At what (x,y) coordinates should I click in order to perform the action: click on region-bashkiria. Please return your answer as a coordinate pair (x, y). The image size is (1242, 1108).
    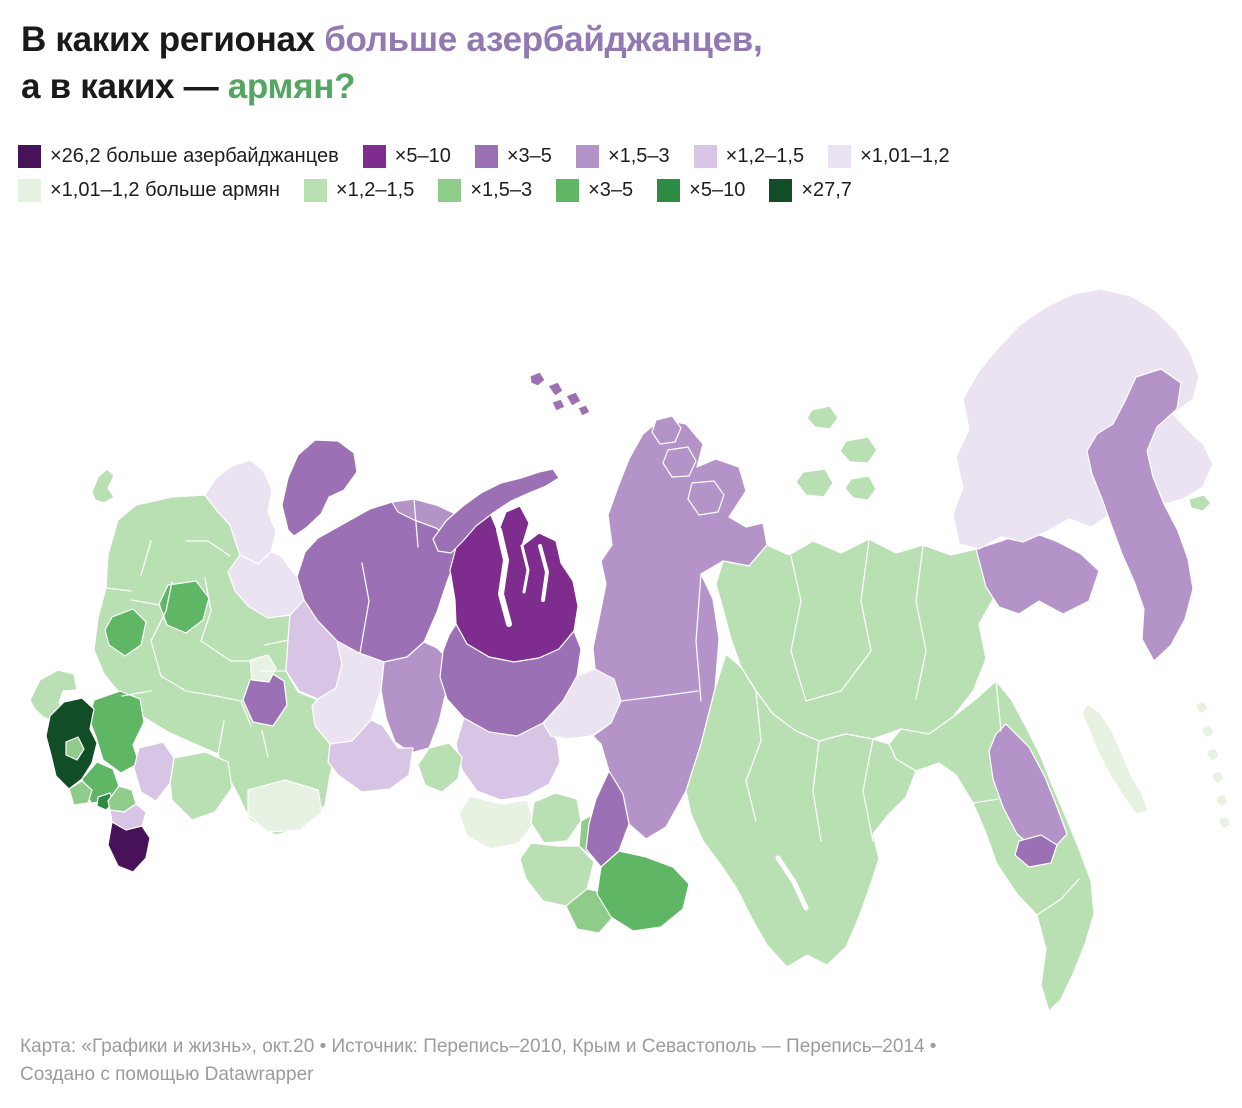
    Looking at the image, I should click on (370, 756).